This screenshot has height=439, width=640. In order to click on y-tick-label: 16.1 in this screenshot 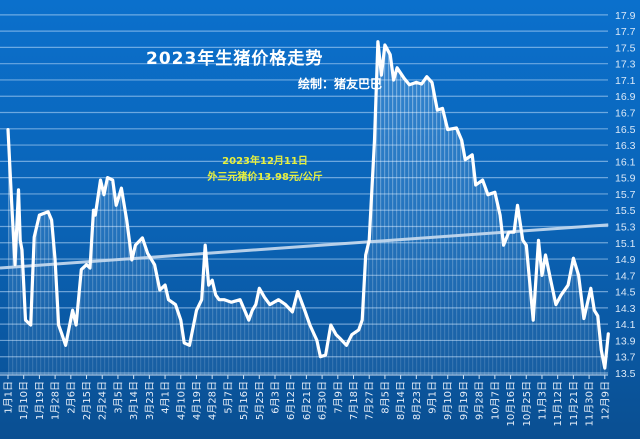, I will do `click(625, 162)`.